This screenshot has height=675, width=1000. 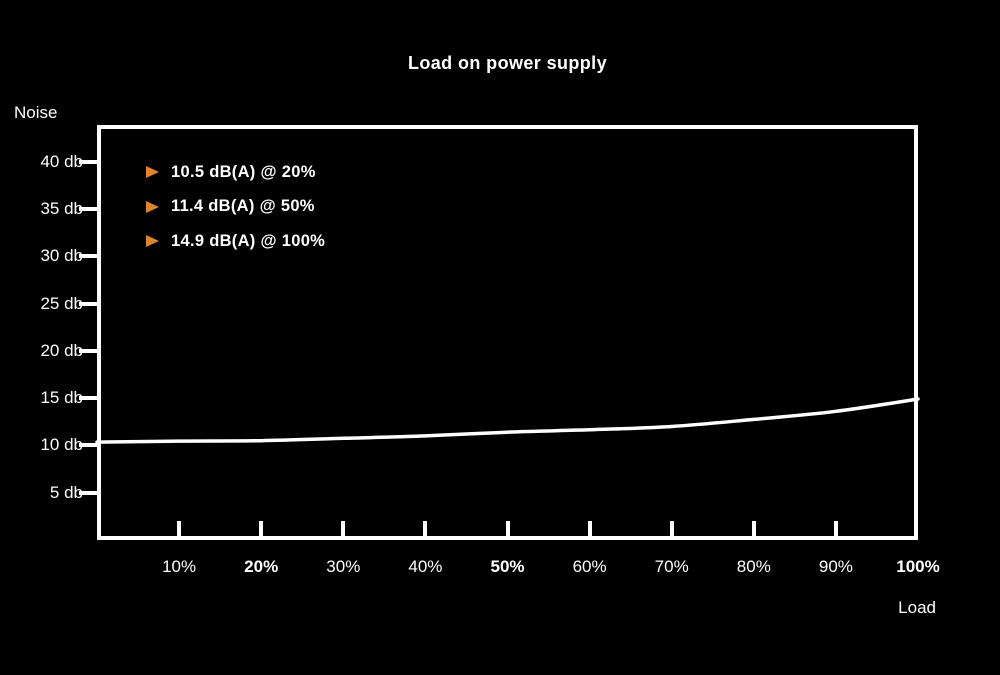 I want to click on legend-item: 10.5 dB(A) @ 20%, so click(x=231, y=172).